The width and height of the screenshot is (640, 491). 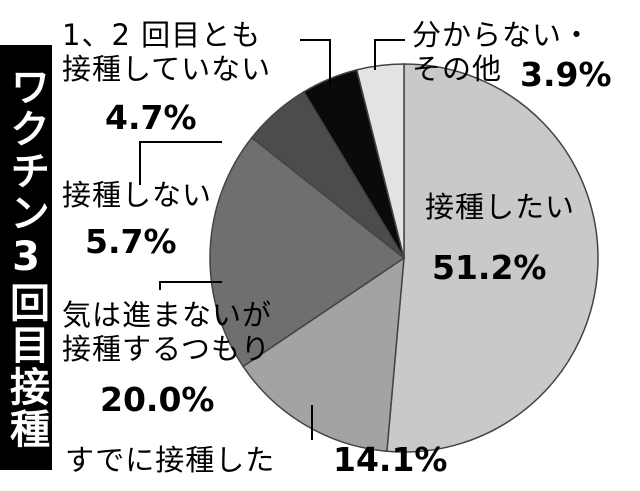 What do you see at coordinates (131, 241) in the screenshot?
I see `value-label: 5.7%` at bounding box center [131, 241].